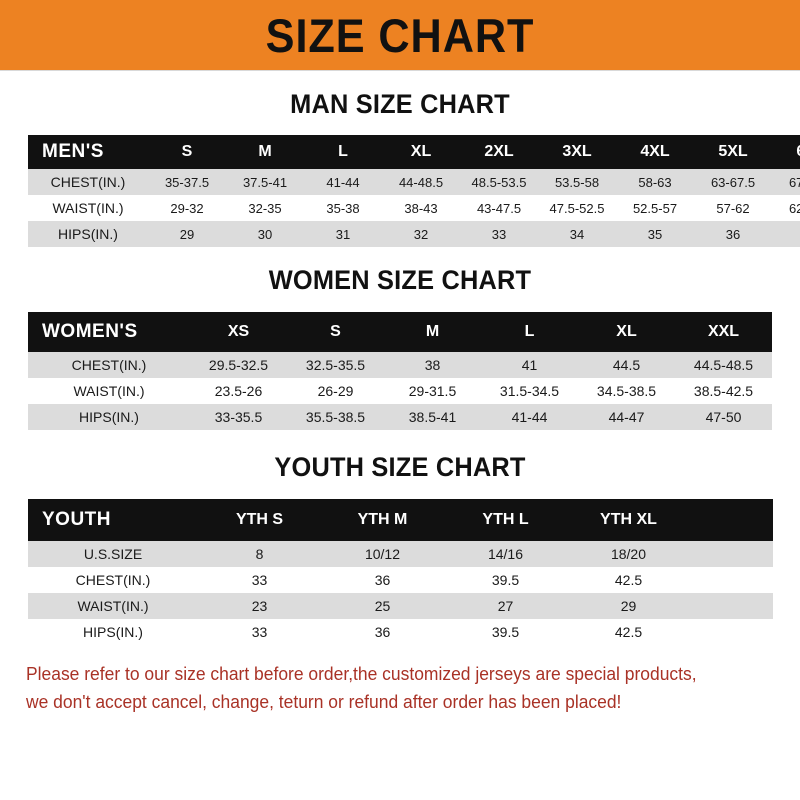  What do you see at coordinates (259, 554) in the screenshot?
I see `youth-ussize-yths: 8` at bounding box center [259, 554].